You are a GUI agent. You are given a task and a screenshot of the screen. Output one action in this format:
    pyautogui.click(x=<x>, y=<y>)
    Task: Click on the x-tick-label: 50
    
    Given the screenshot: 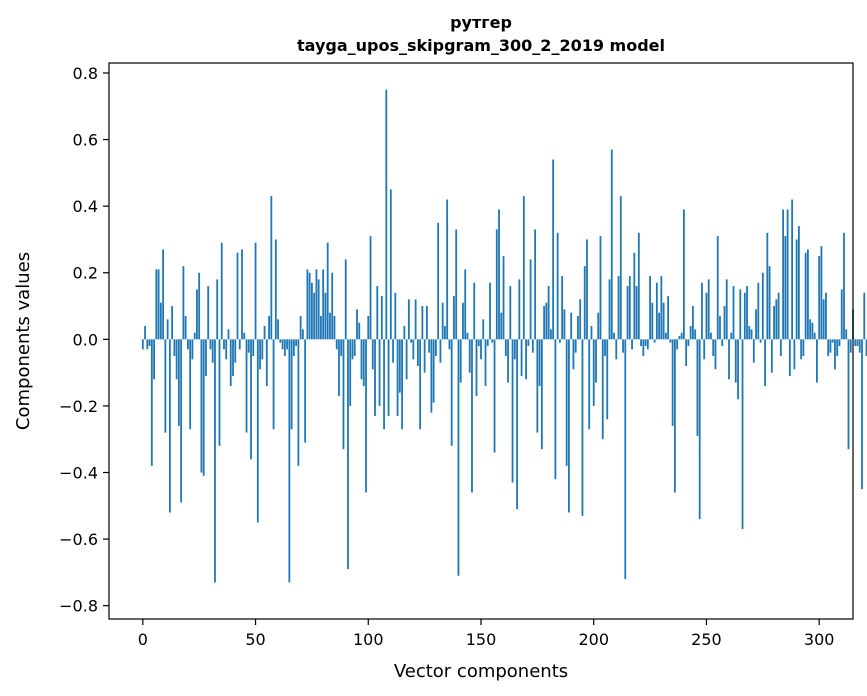 What is the action you would take?
    pyautogui.click(x=255, y=639)
    